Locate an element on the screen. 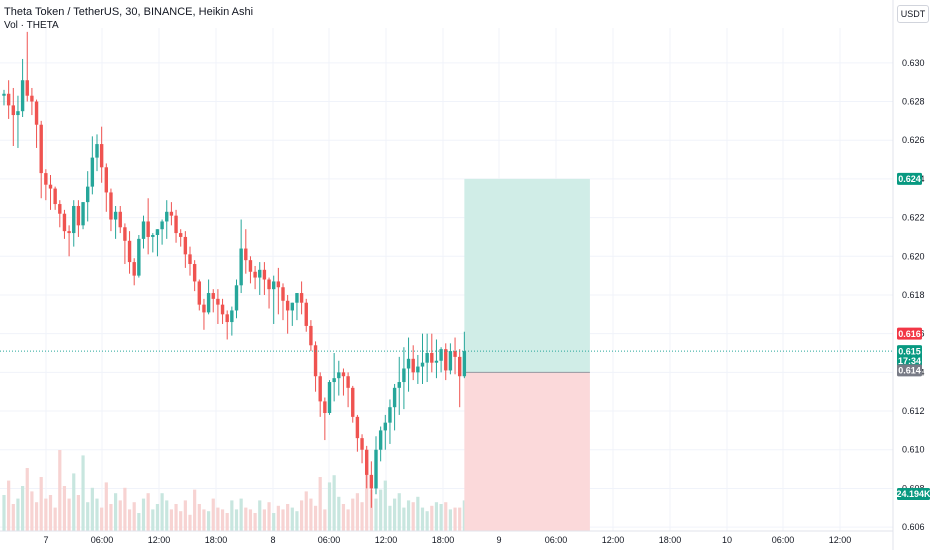  price-tag-label: 0.615 is located at coordinates (909, 351).